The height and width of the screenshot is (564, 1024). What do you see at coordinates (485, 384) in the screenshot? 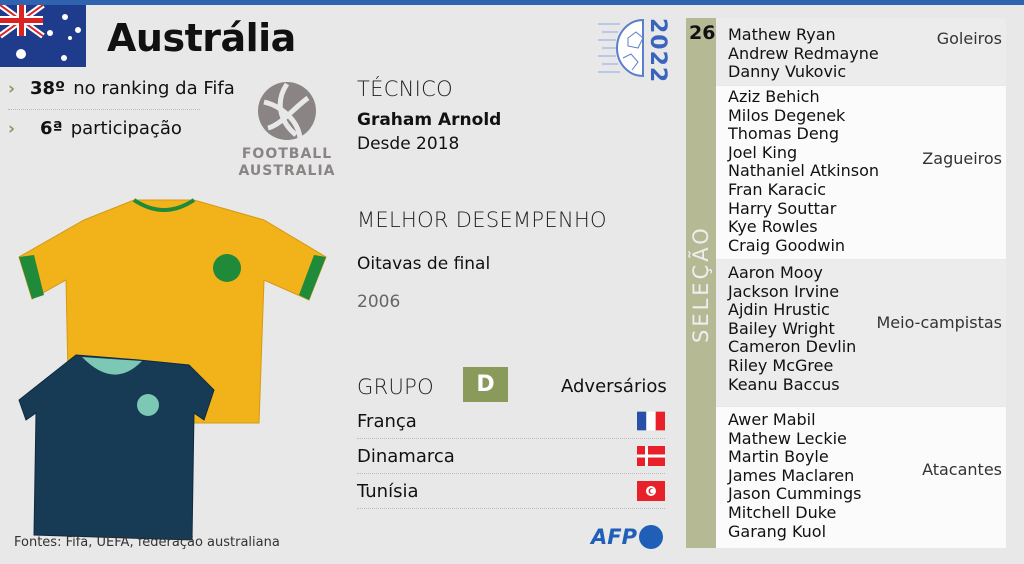
I see `group-letter-badge: D` at bounding box center [485, 384].